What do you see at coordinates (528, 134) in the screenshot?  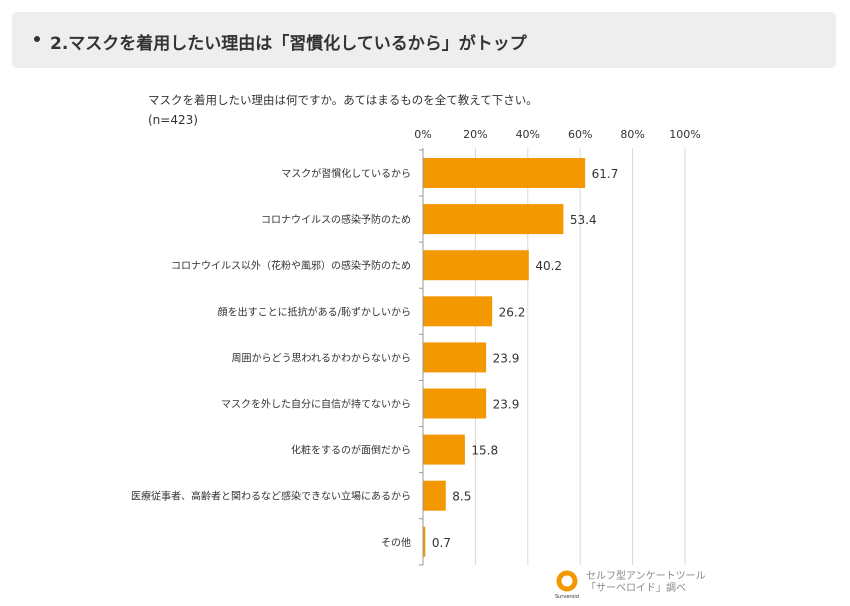 I see `x-tick-label: 40%` at bounding box center [528, 134].